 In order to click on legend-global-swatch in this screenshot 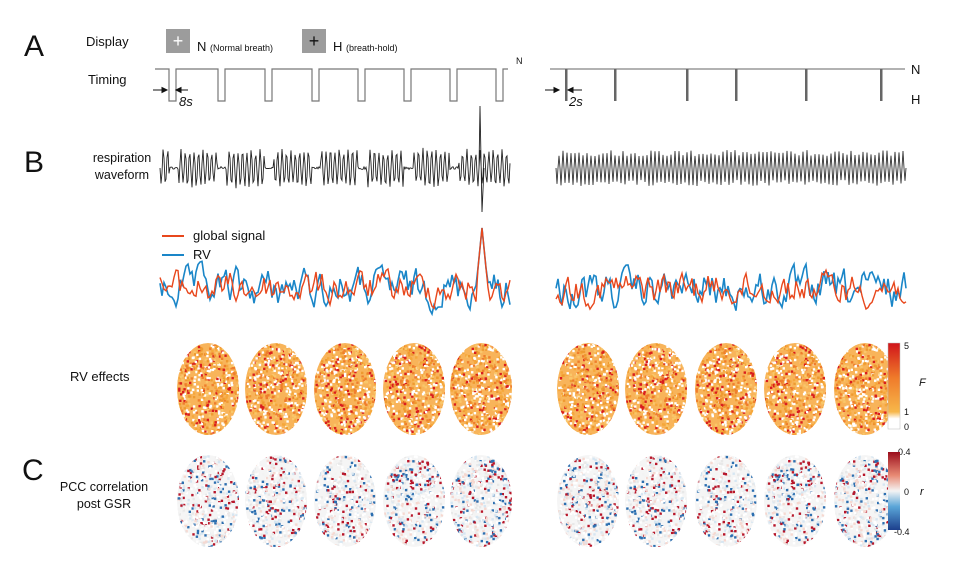, I will do `click(173, 236)`.